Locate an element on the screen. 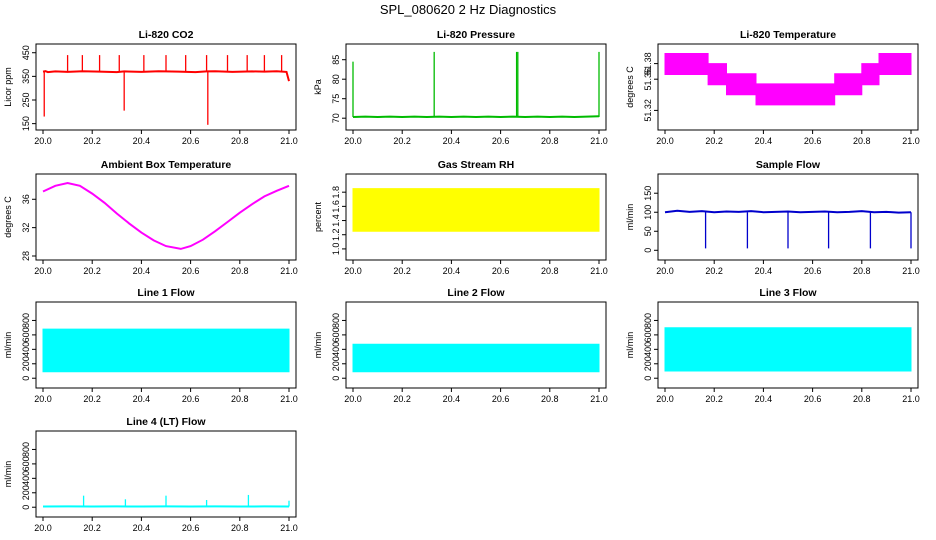 This screenshot has width=936, height=540. y-tick-label: 150 is located at coordinates (26, 123).